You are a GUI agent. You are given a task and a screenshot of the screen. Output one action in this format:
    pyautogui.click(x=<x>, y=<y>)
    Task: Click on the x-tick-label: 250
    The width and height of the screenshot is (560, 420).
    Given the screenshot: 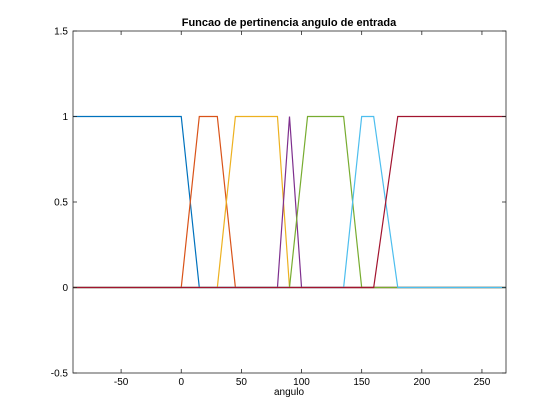 What is the action you would take?
    pyautogui.click(x=482, y=382)
    